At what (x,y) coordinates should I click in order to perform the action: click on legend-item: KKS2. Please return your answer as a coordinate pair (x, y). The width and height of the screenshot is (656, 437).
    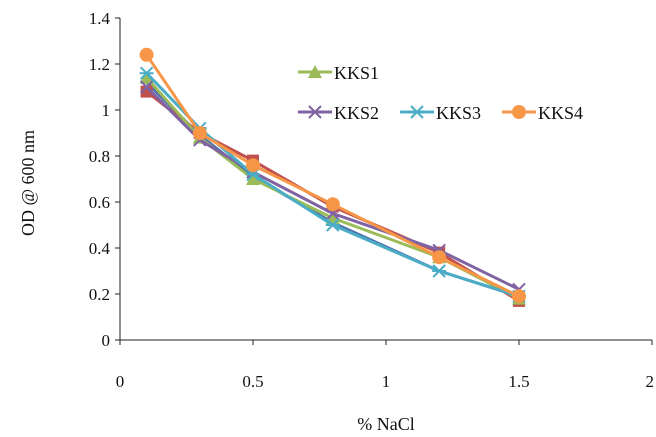
    Looking at the image, I should click on (338, 113).